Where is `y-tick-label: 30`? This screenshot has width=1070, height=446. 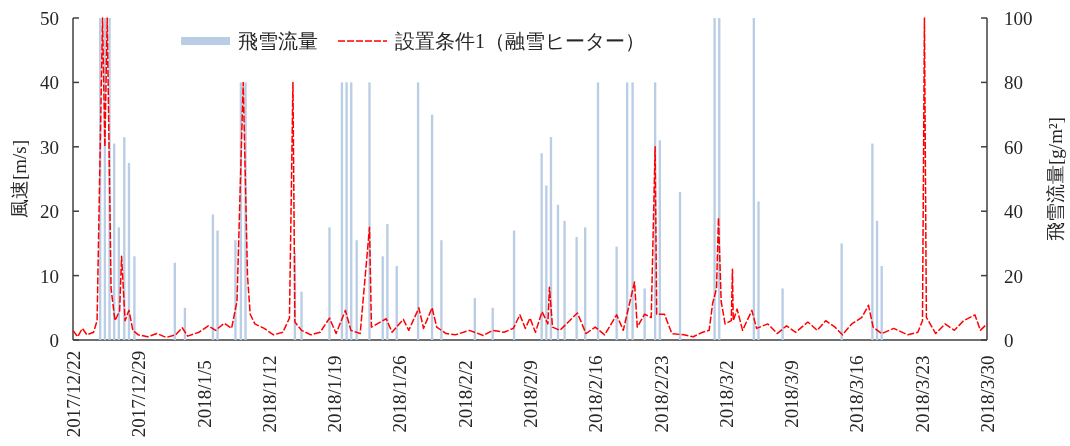
y-tick-label: 30 is located at coordinates (49, 147).